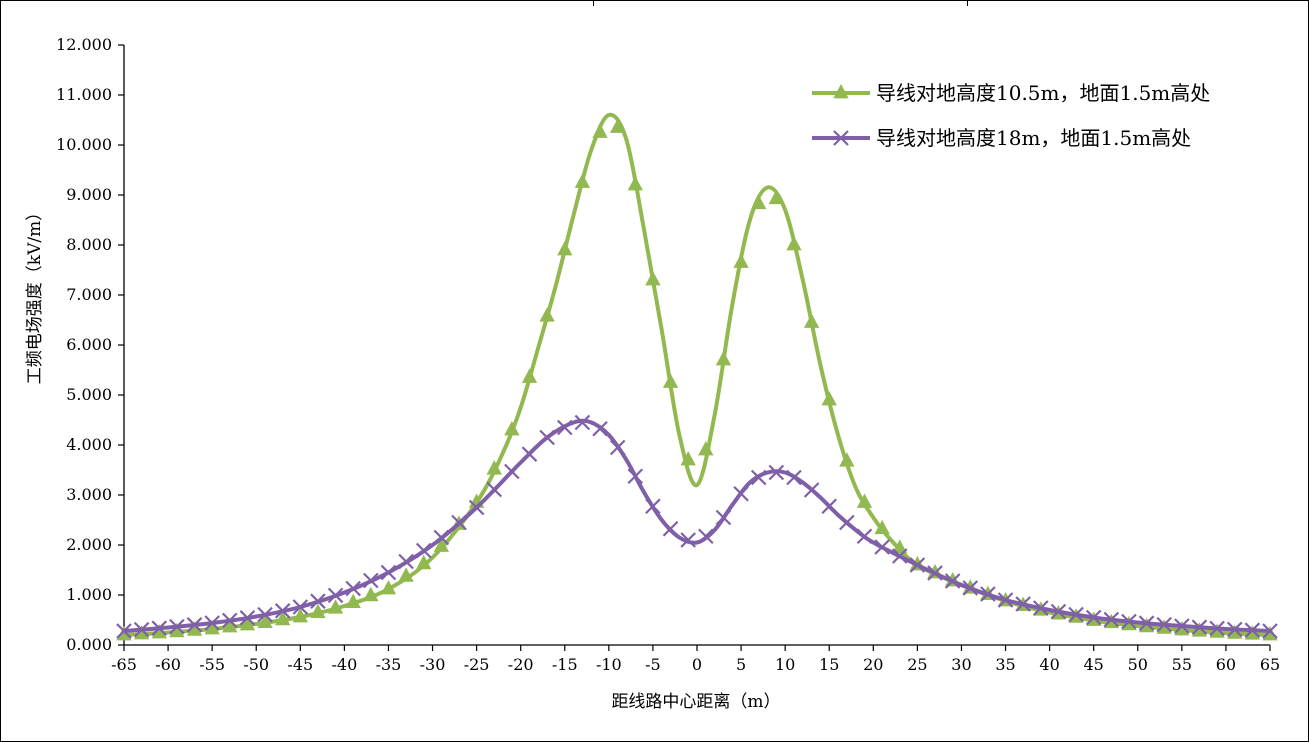 The width and height of the screenshot is (1309, 742). What do you see at coordinates (389, 664) in the screenshot?
I see `x-tick-label: -35` at bounding box center [389, 664].